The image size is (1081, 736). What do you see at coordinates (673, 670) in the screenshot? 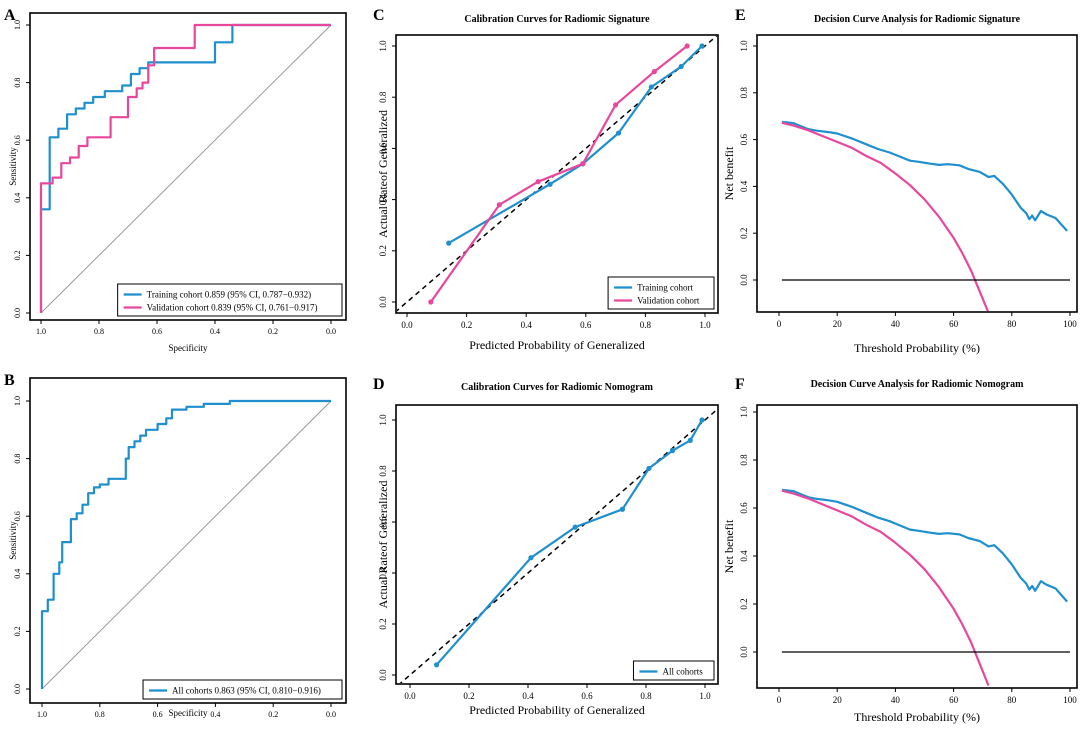
I see `legend: All cohorts` at bounding box center [673, 670].